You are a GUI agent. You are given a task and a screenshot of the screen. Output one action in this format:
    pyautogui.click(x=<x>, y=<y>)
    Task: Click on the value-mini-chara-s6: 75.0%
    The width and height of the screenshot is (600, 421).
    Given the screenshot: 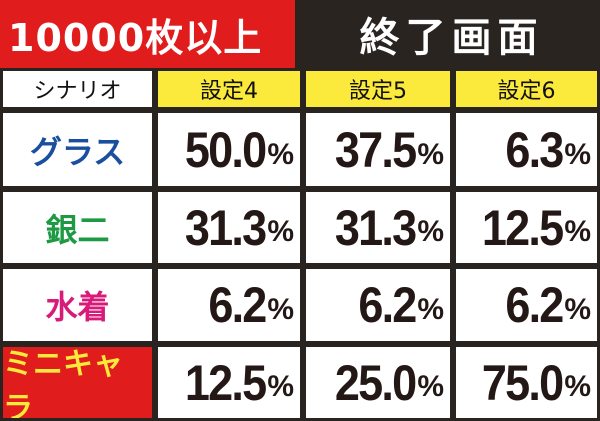 What is the action you would take?
    pyautogui.click(x=526, y=382)
    